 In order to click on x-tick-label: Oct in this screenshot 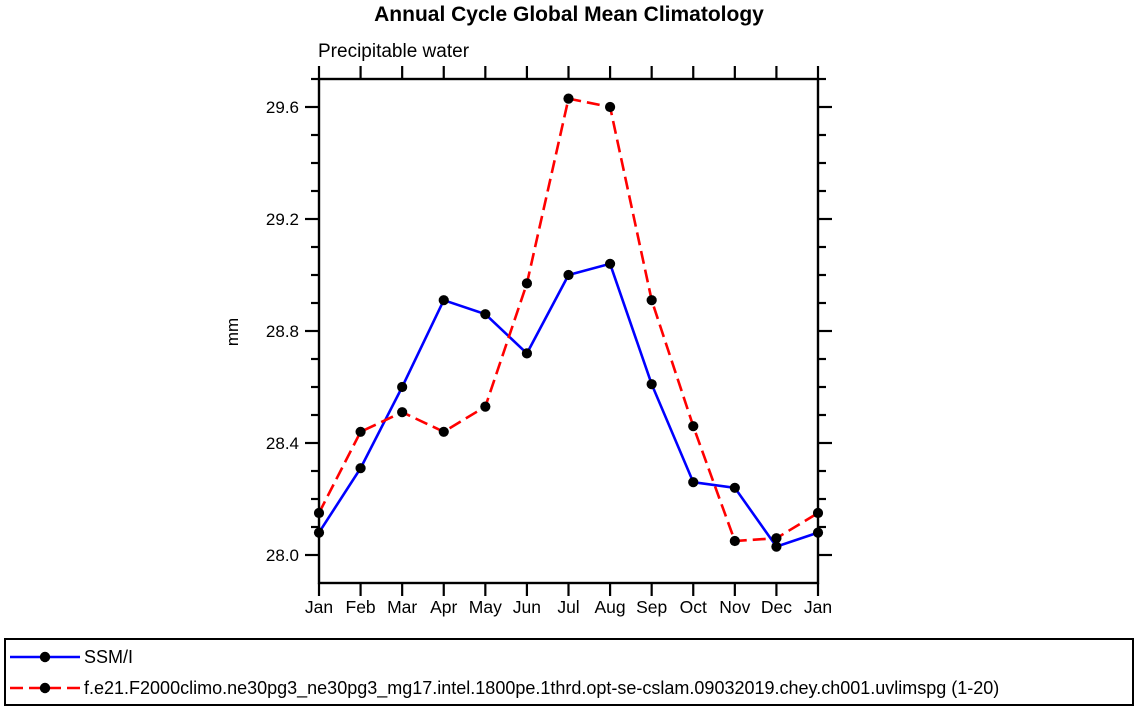, I will do `click(693, 607)`.